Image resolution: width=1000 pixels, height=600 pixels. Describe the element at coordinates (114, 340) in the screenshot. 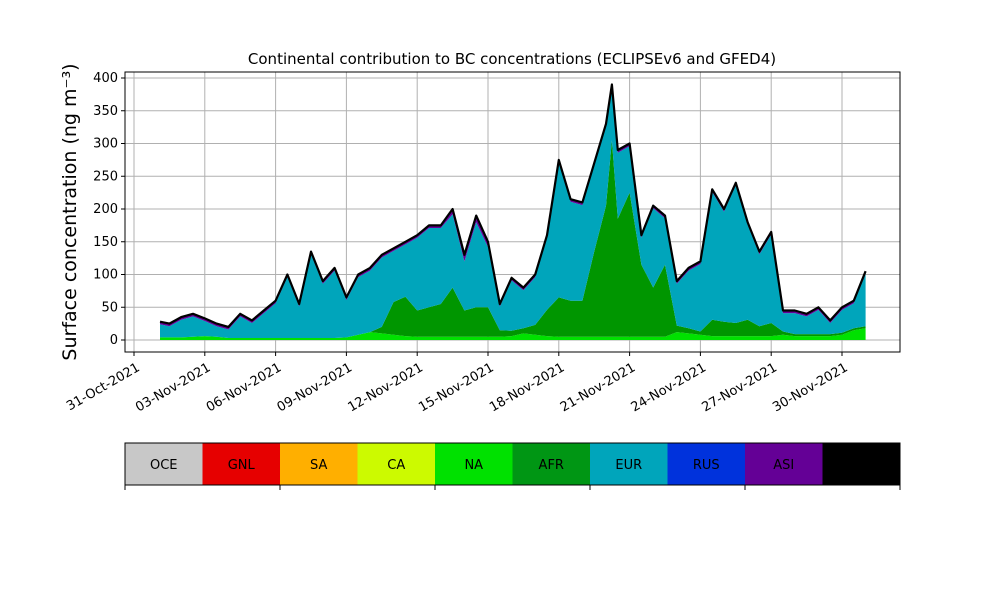

I see `y-tick-label: 0` at that location.